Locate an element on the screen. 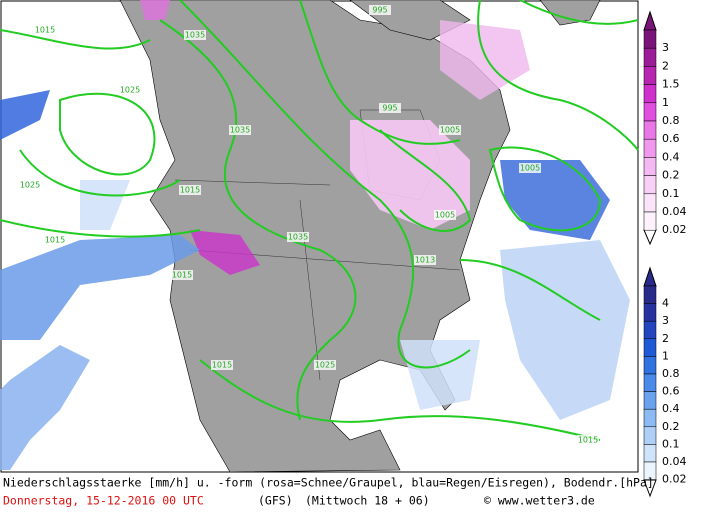 The image size is (704, 517). colorbar-label: 4 is located at coordinates (665, 303).